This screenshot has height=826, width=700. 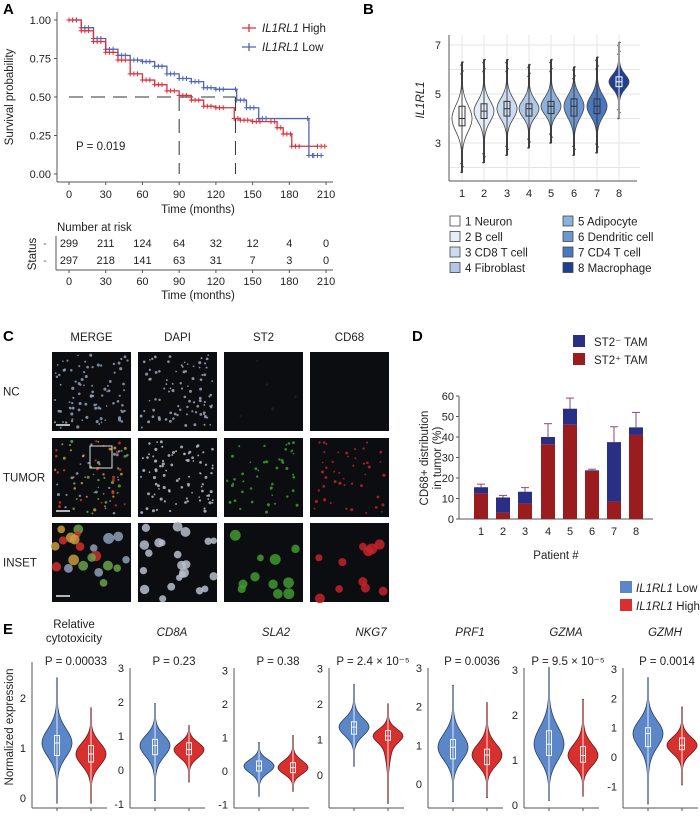 What do you see at coordinates (252, 282) in the screenshot?
I see `risk-x-tick-label: 150` at bounding box center [252, 282].